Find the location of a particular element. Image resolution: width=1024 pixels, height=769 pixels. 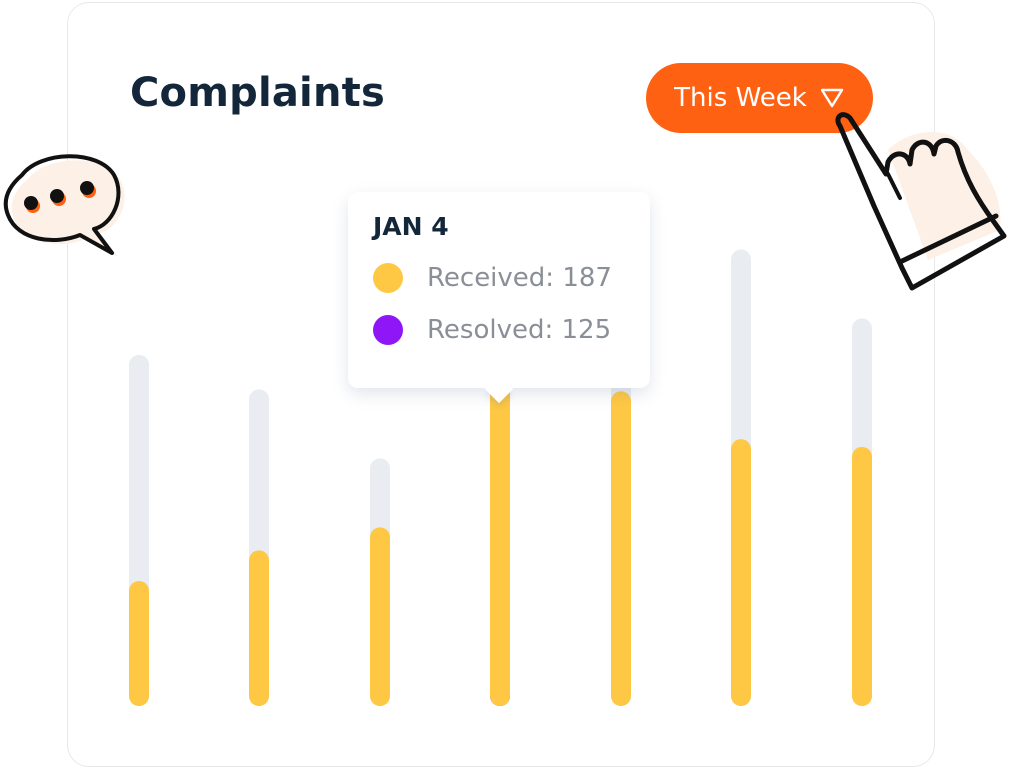

tooltip-received-label: Received: 187 is located at coordinates (519, 278).